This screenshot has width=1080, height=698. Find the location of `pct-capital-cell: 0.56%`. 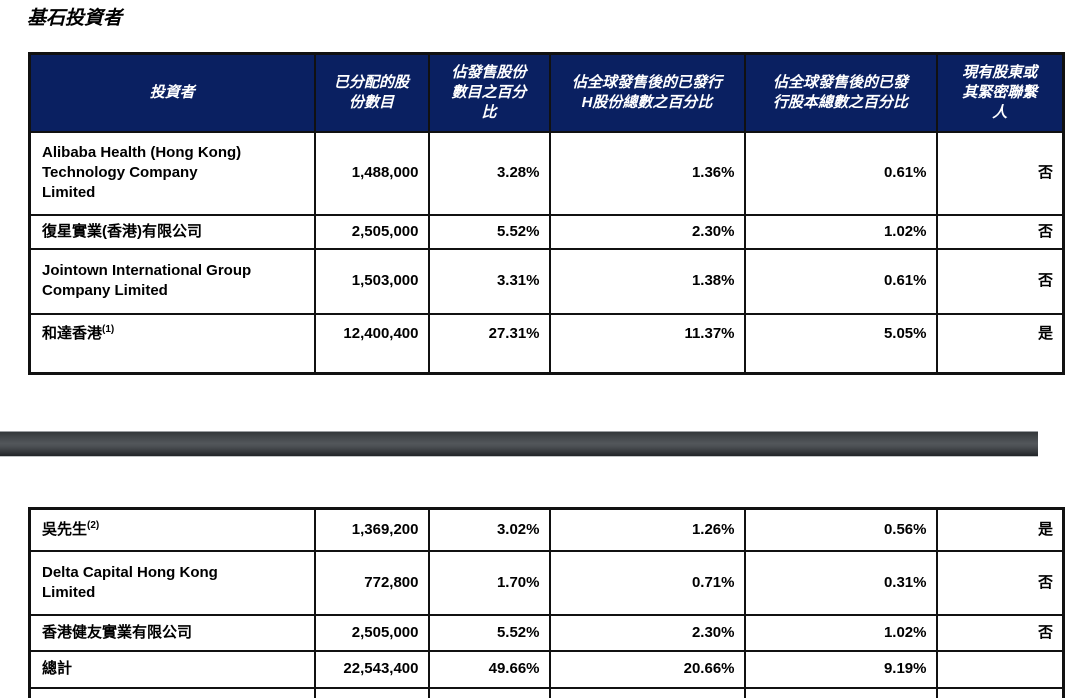

pct-capital-cell: 0.56% is located at coordinates (840, 529).